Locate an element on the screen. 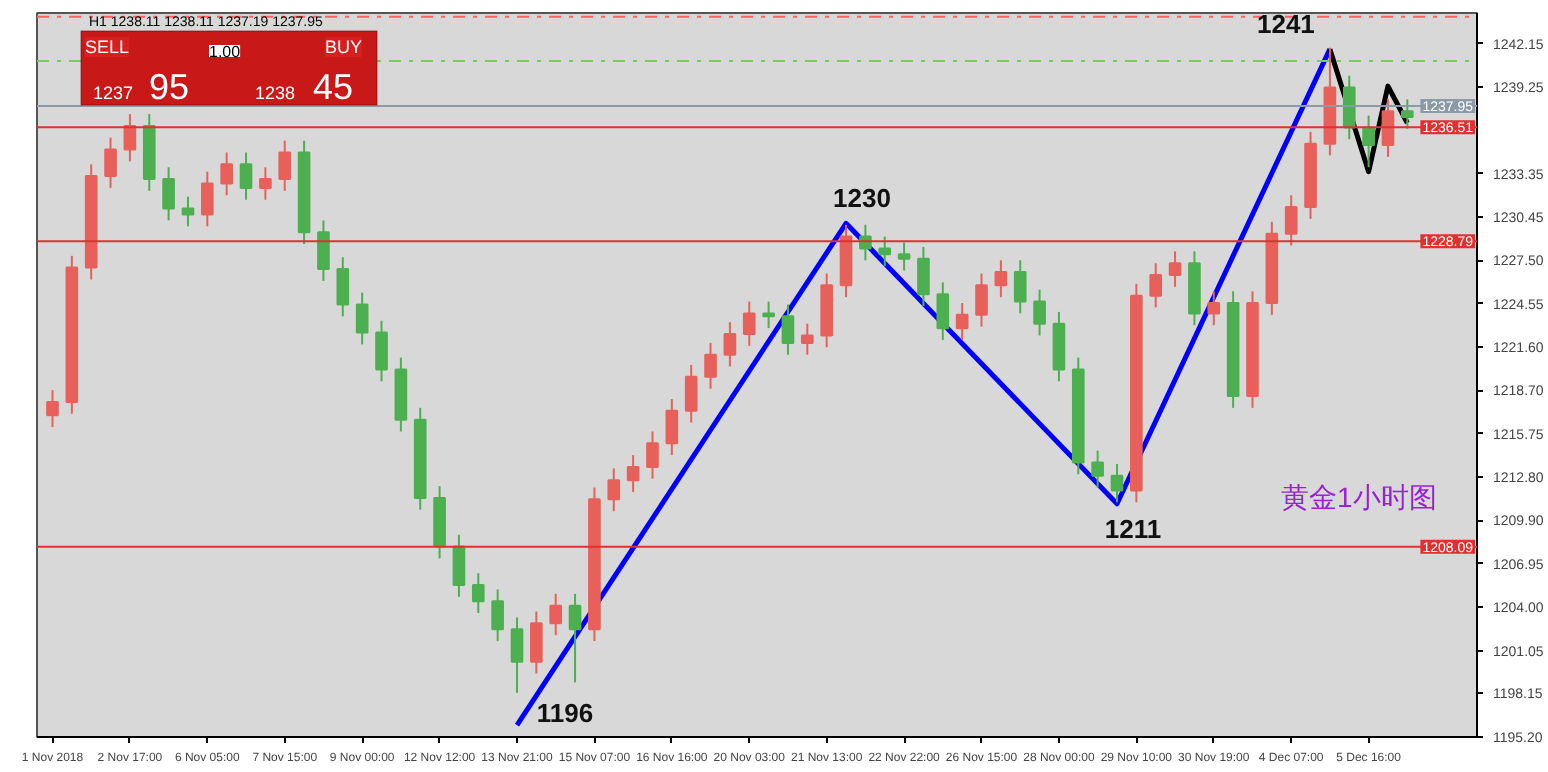 The image size is (1548, 772). line-series is located at coordinates (1368, 110).